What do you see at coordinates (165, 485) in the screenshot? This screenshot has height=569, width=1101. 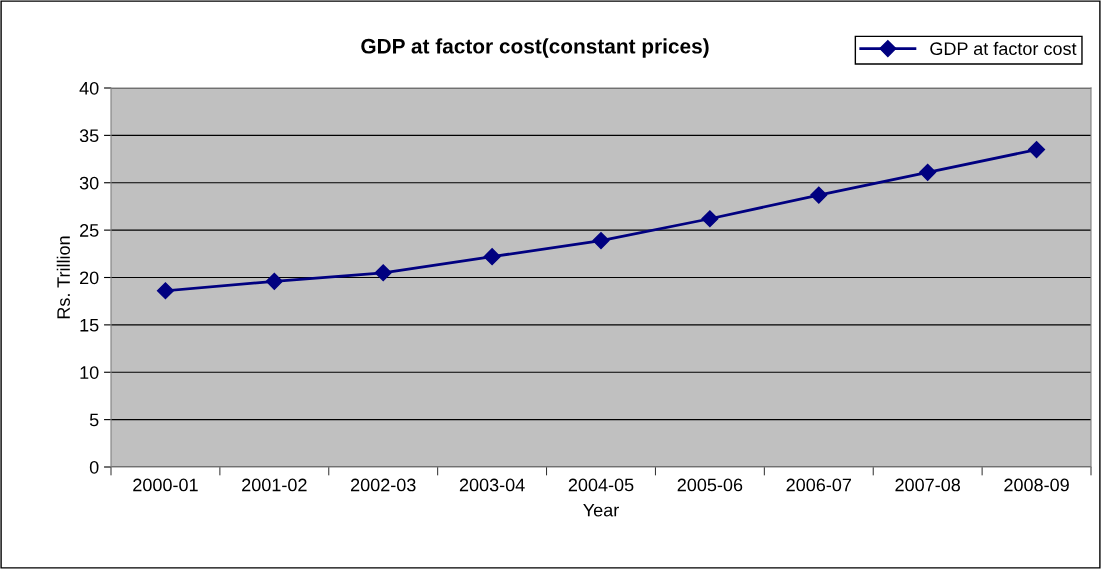 I see `x-tick-label: 2000-01` at bounding box center [165, 485].